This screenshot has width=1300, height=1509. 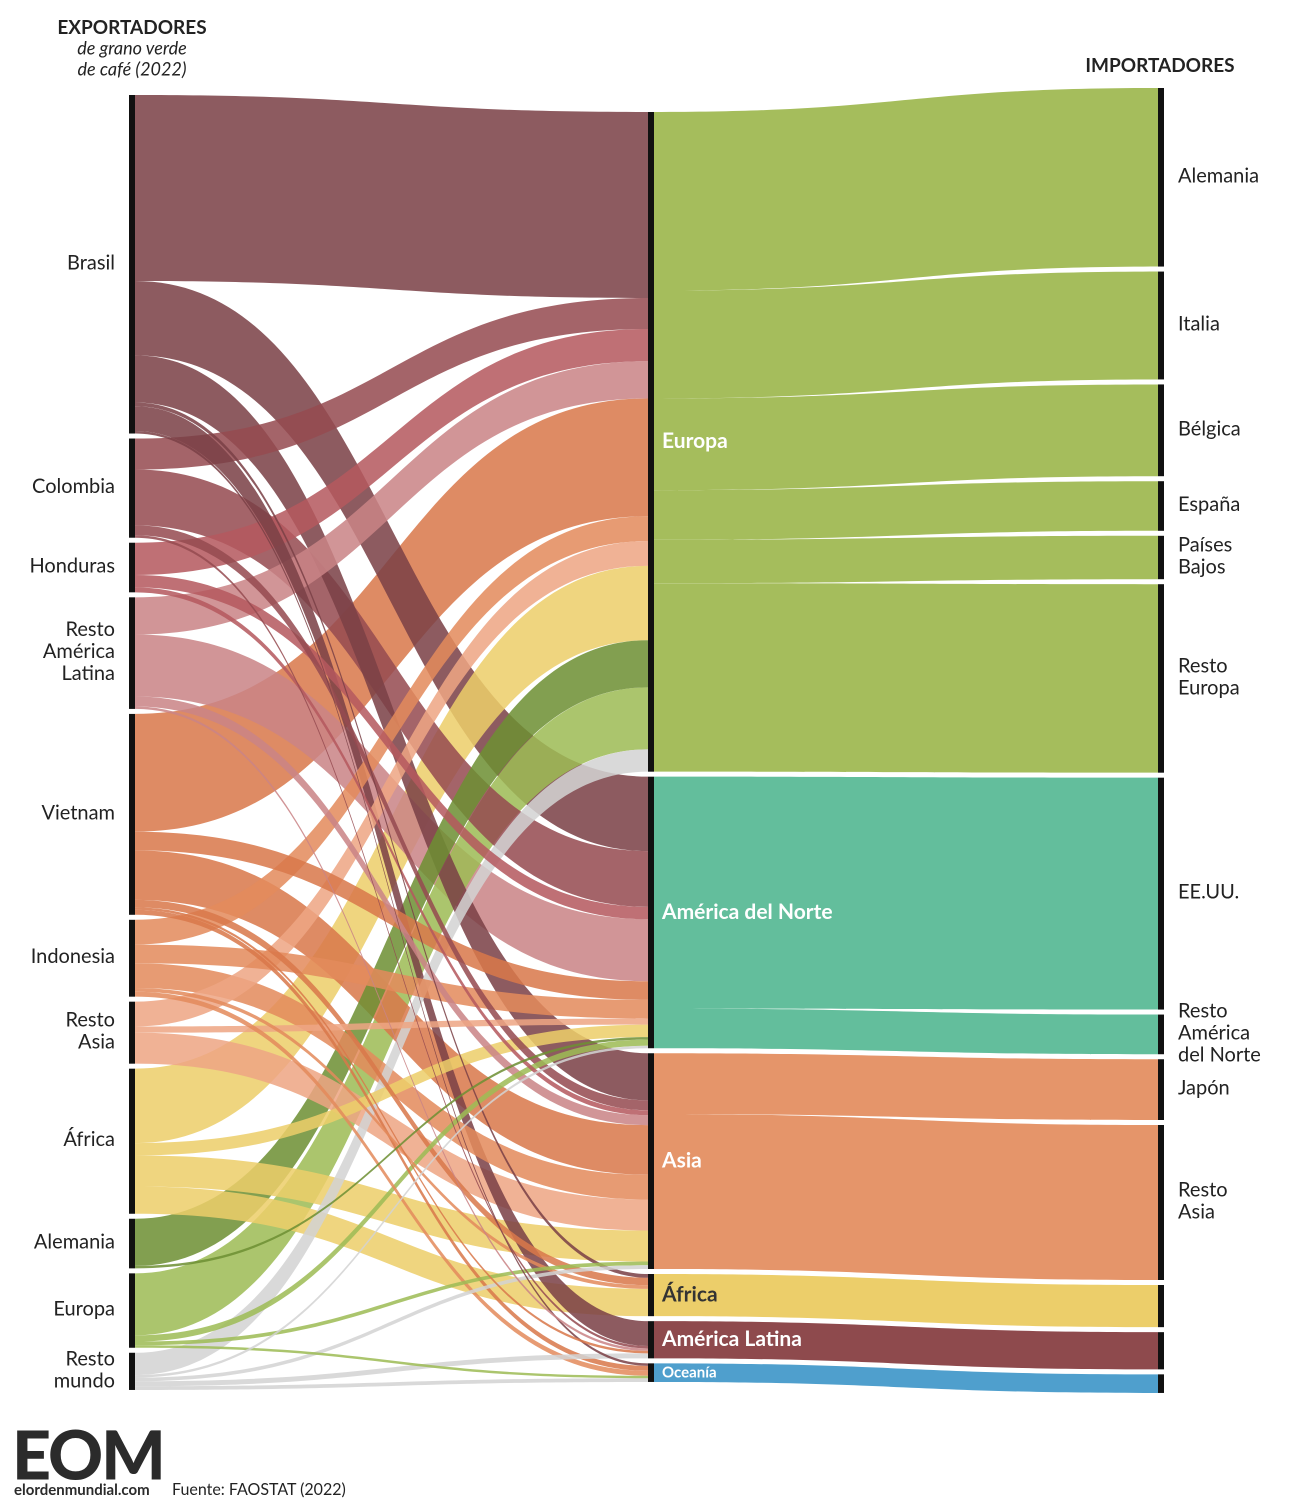 What do you see at coordinates (84, 1380) in the screenshot?
I see `label-line: mundo` at bounding box center [84, 1380].